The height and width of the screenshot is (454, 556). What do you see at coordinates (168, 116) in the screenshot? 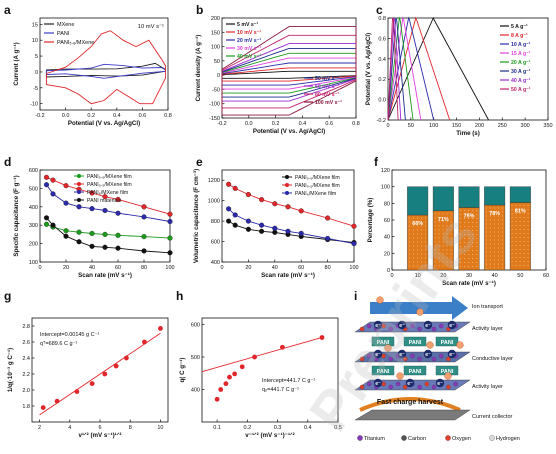
I see `x-tick-label: 0.8` at bounding box center [168, 116].